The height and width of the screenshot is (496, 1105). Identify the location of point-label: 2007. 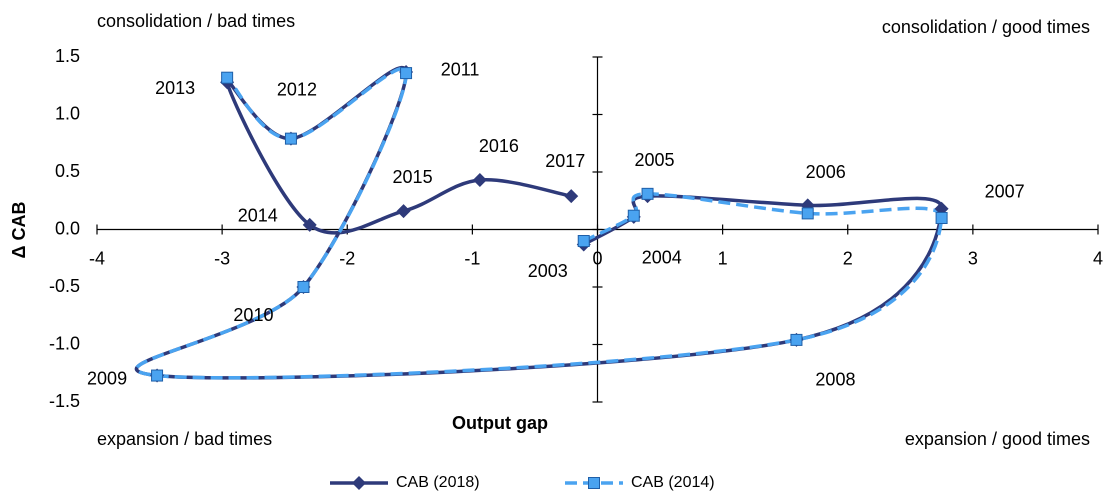
(1005, 192).